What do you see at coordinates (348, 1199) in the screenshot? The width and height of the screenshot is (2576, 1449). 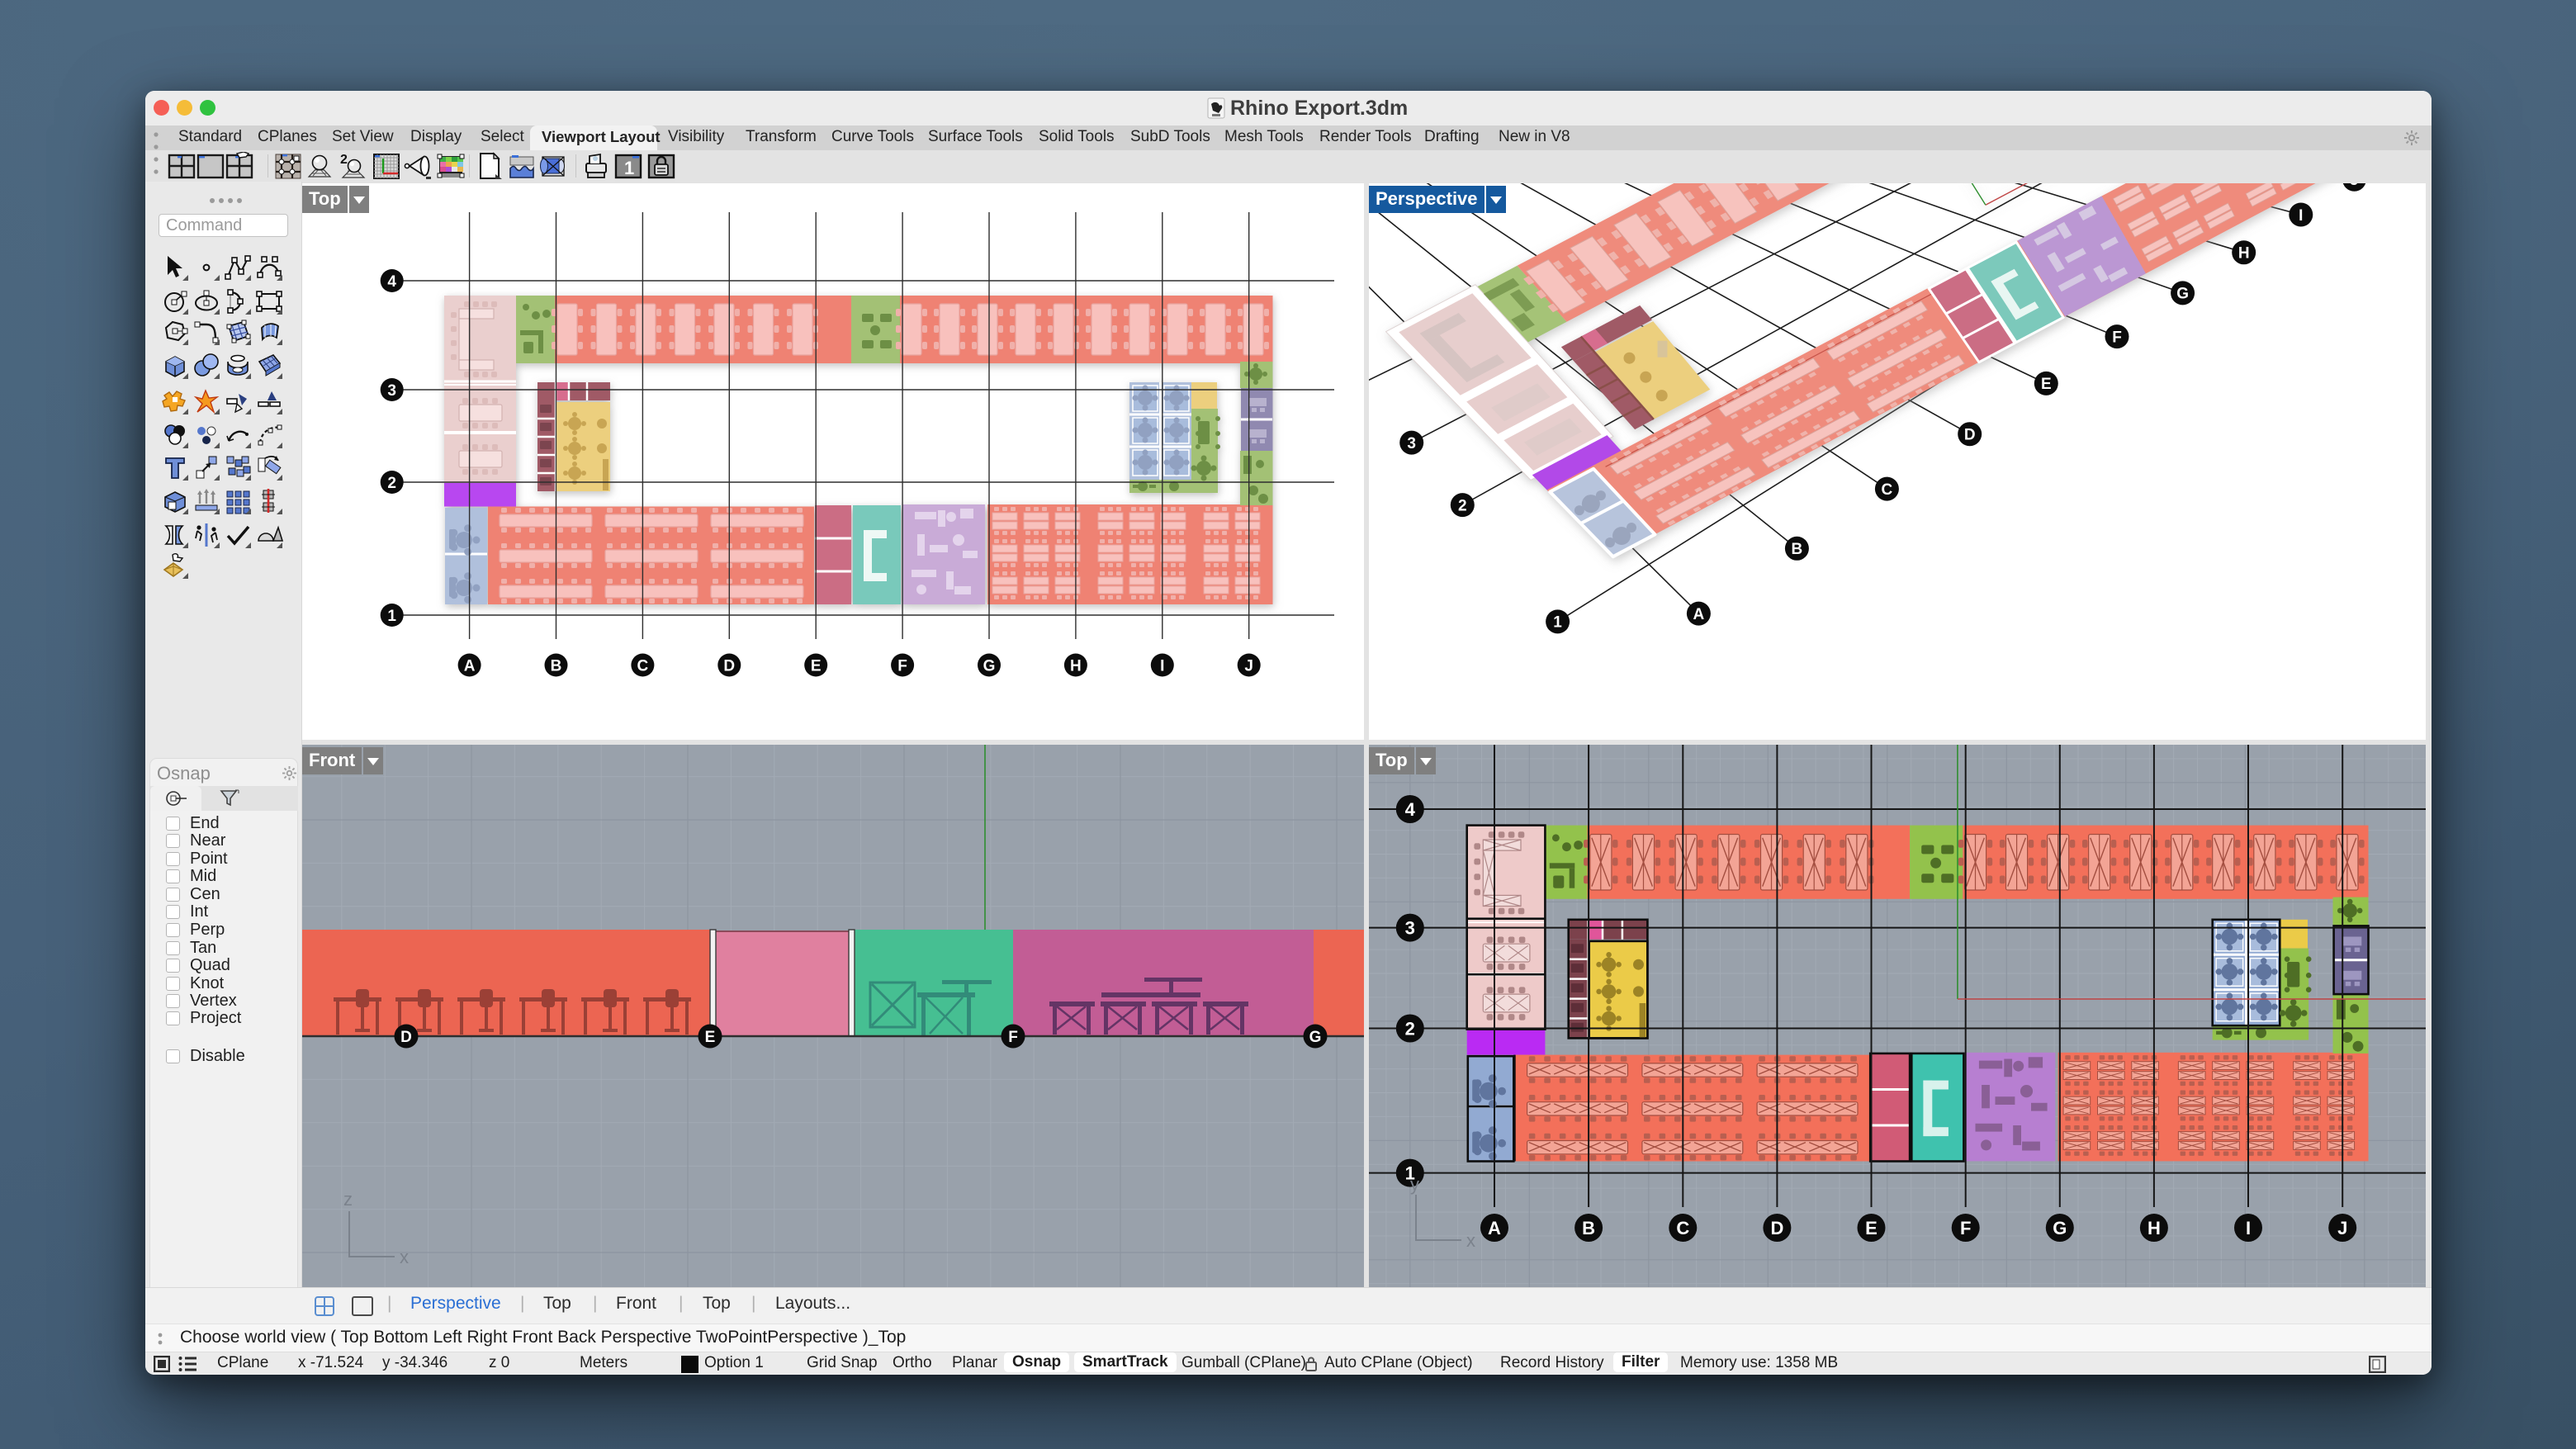 I see `svg-text: z` at bounding box center [348, 1199].